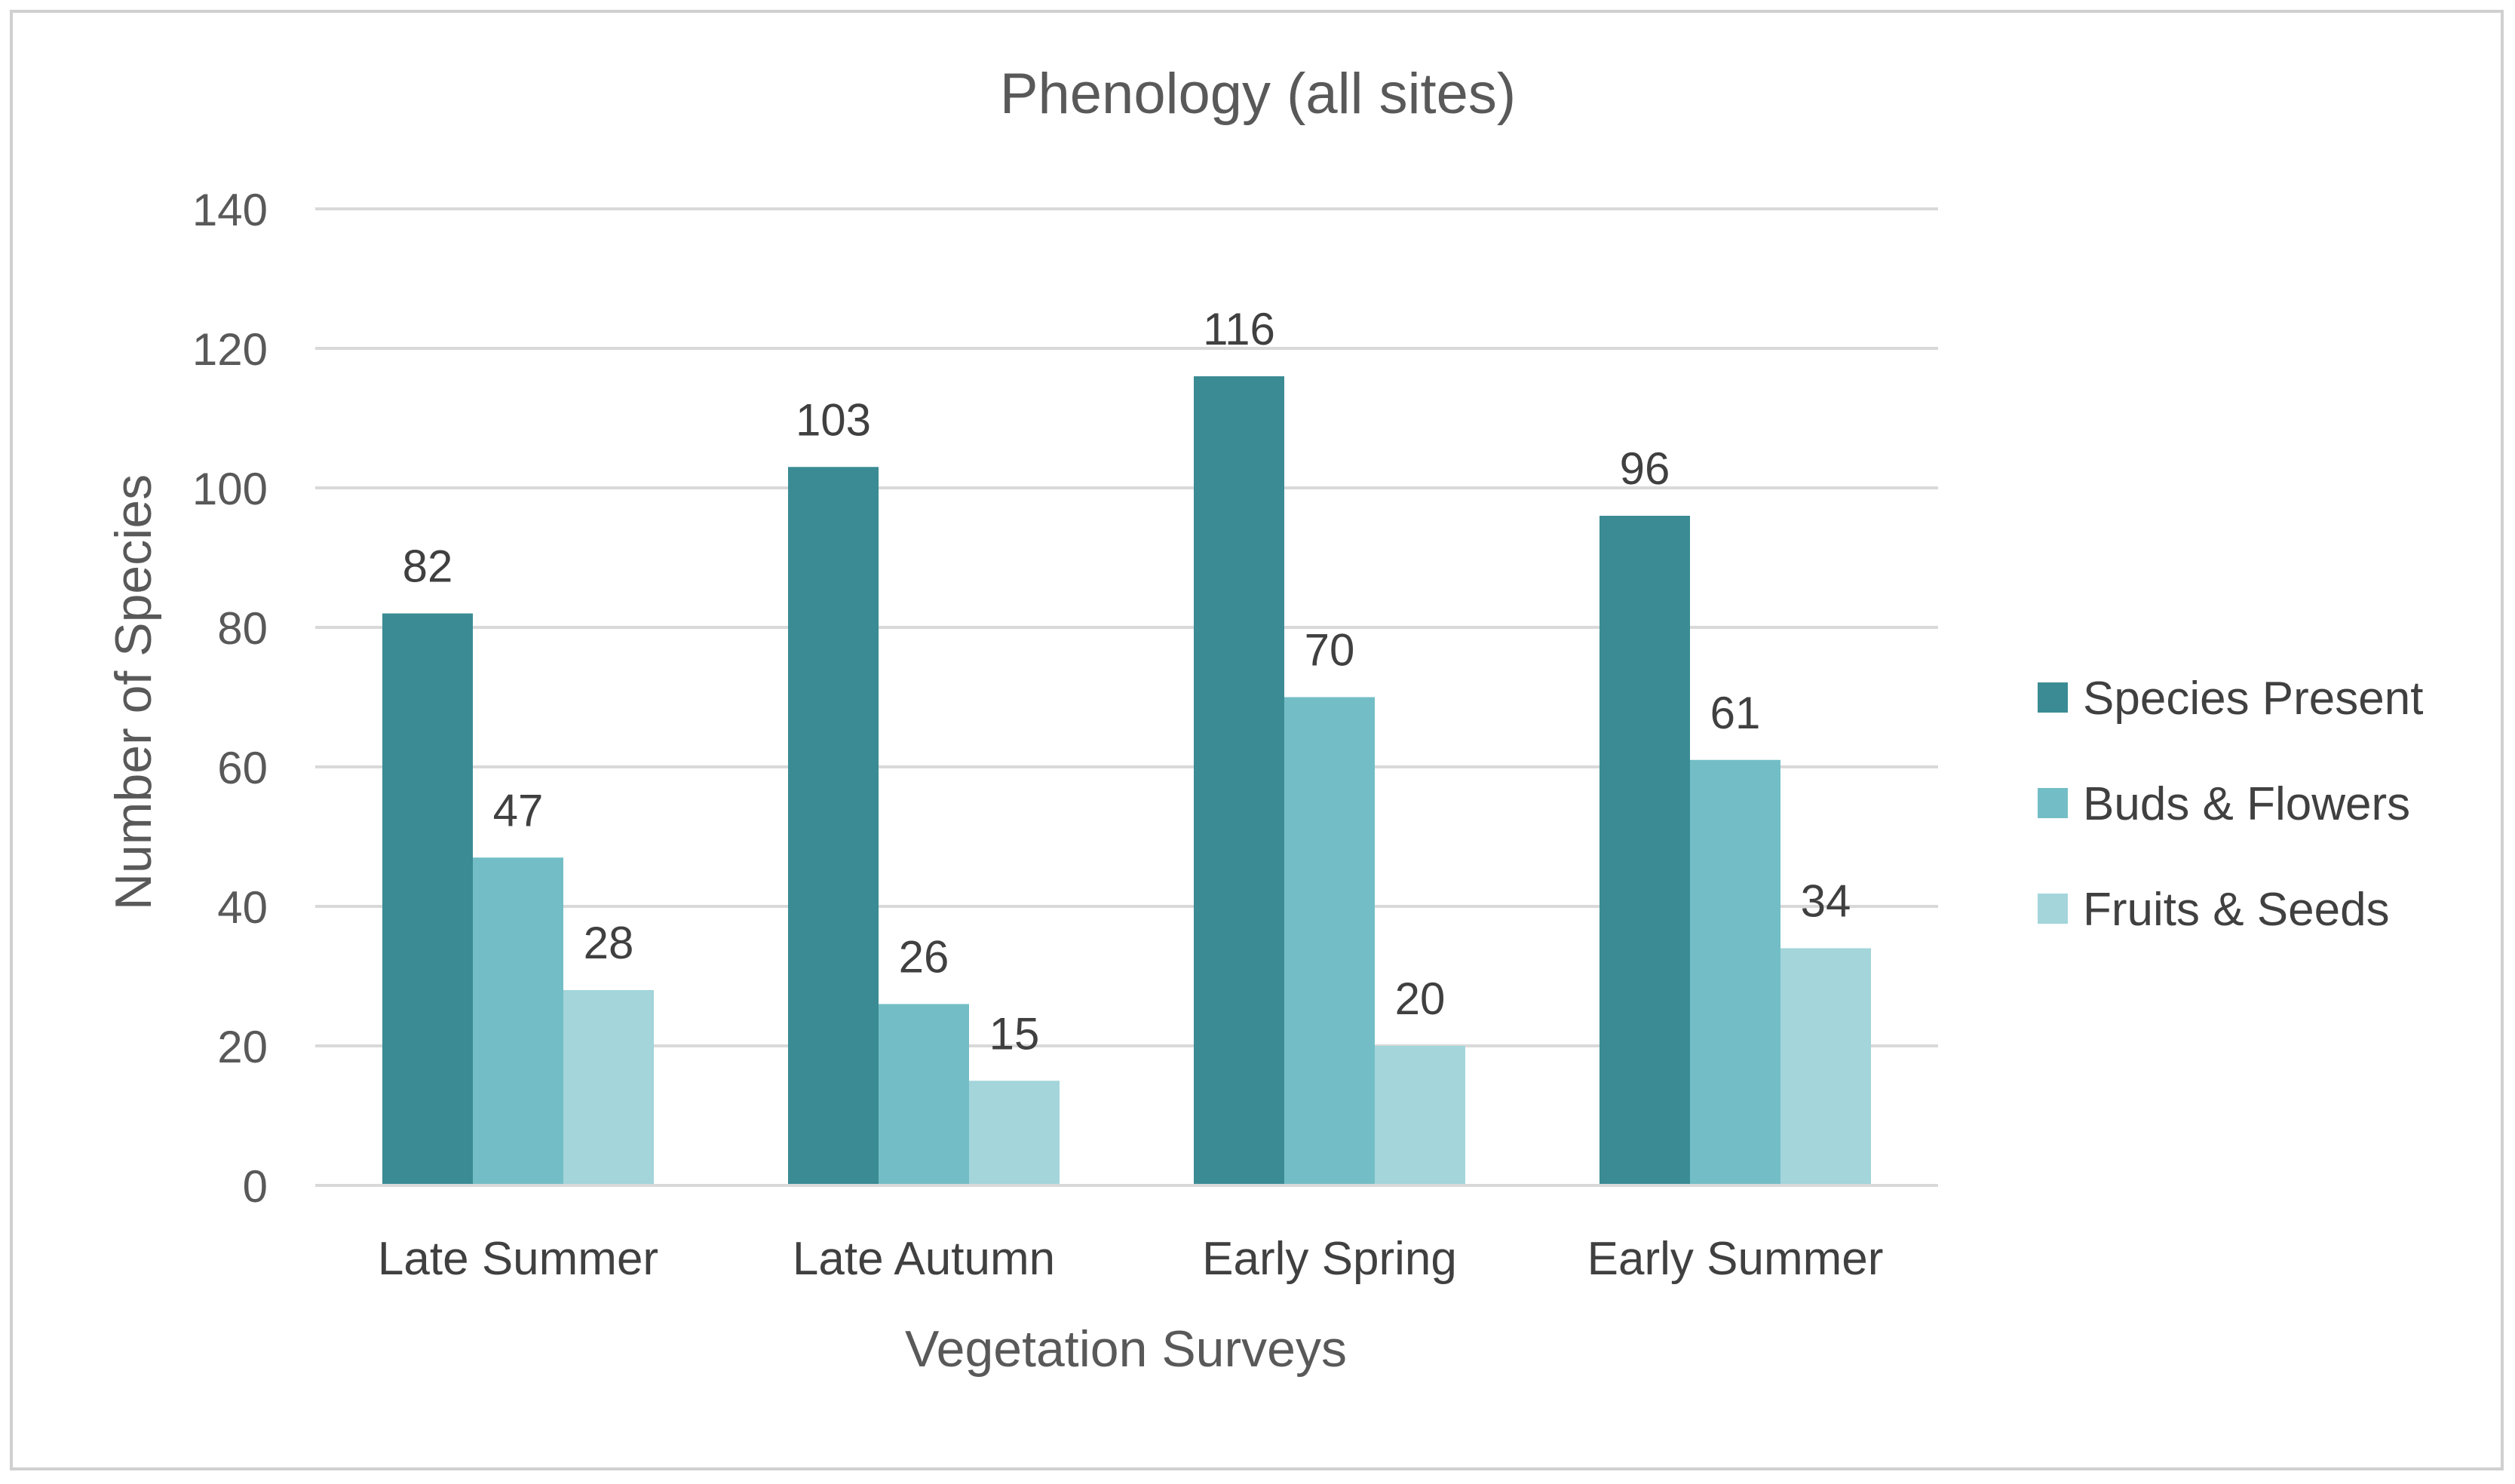  Describe the element at coordinates (1329, 1259) in the screenshot. I see `x-tick-label: Early Spring` at that location.